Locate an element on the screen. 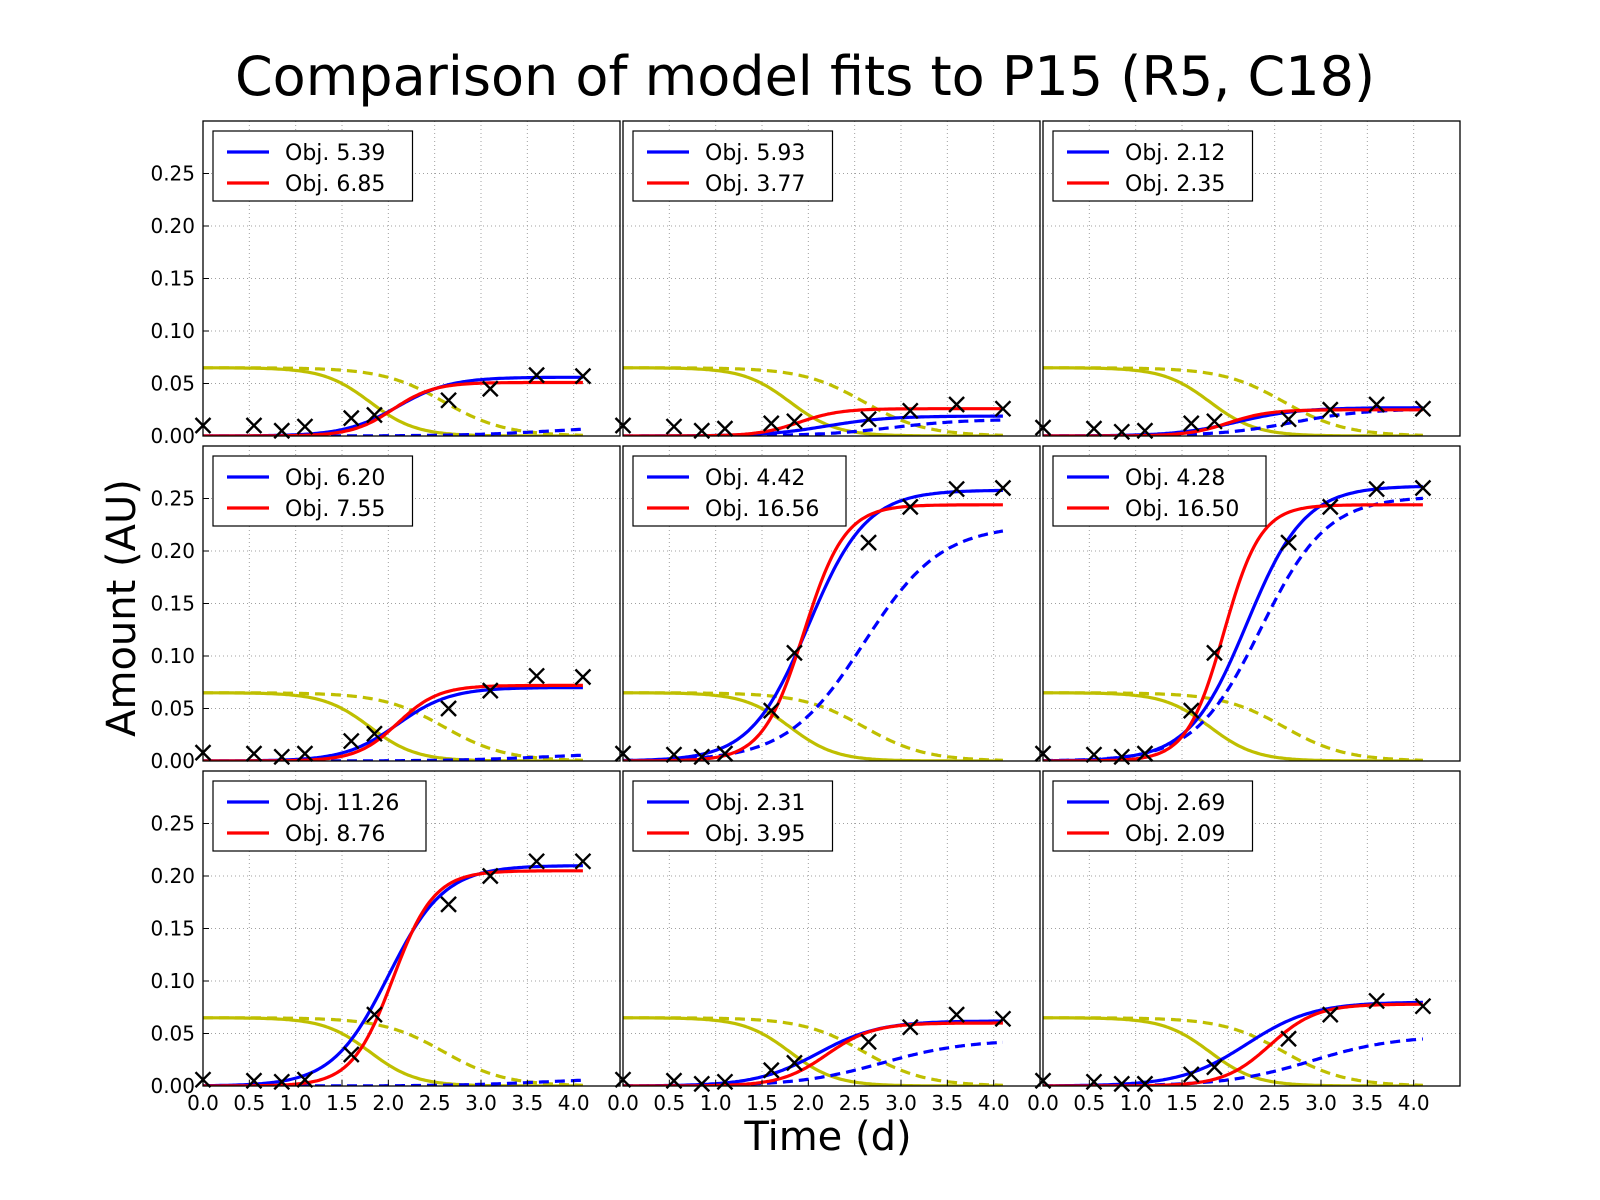  legend: Obj. 2.69 Obj. 2.09 is located at coordinates (1153, 816).